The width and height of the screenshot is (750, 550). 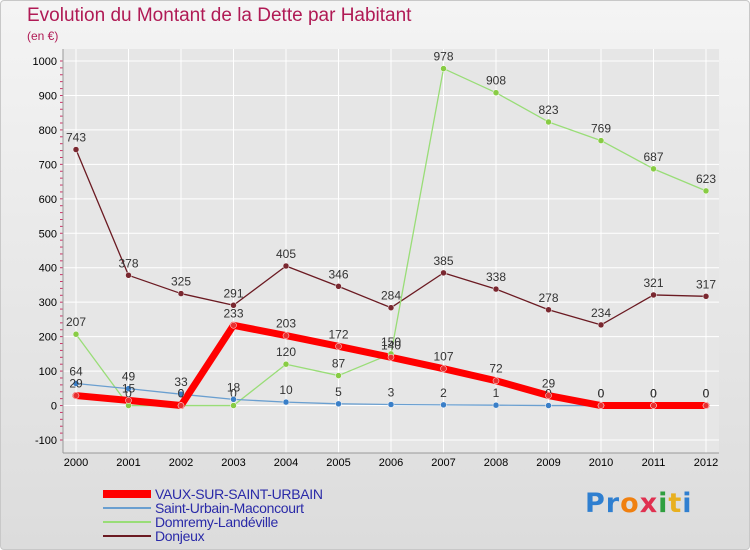 What do you see at coordinates (154, 536) in the screenshot?
I see `legend-item-donjeux: Donjeux` at bounding box center [154, 536].